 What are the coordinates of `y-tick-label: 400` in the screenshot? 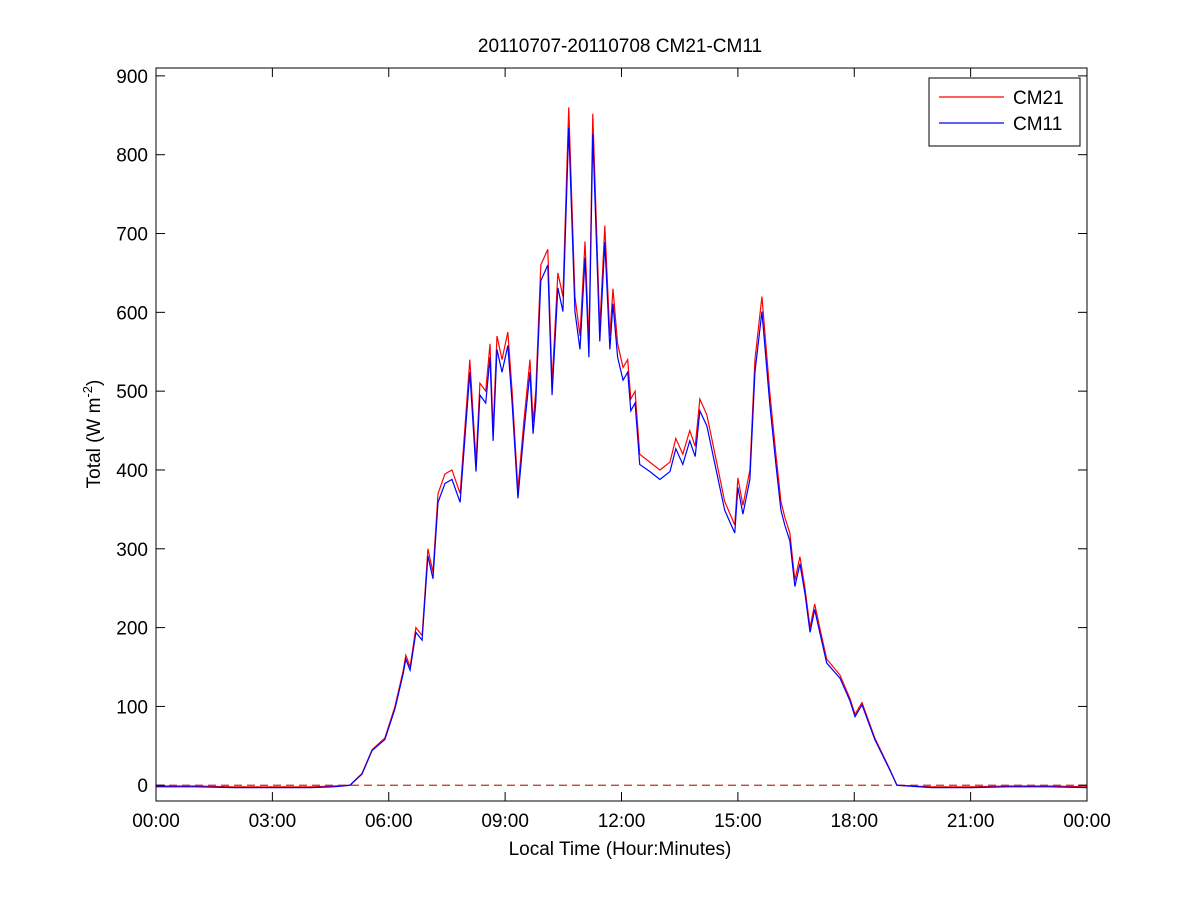 It's located at (132, 471).